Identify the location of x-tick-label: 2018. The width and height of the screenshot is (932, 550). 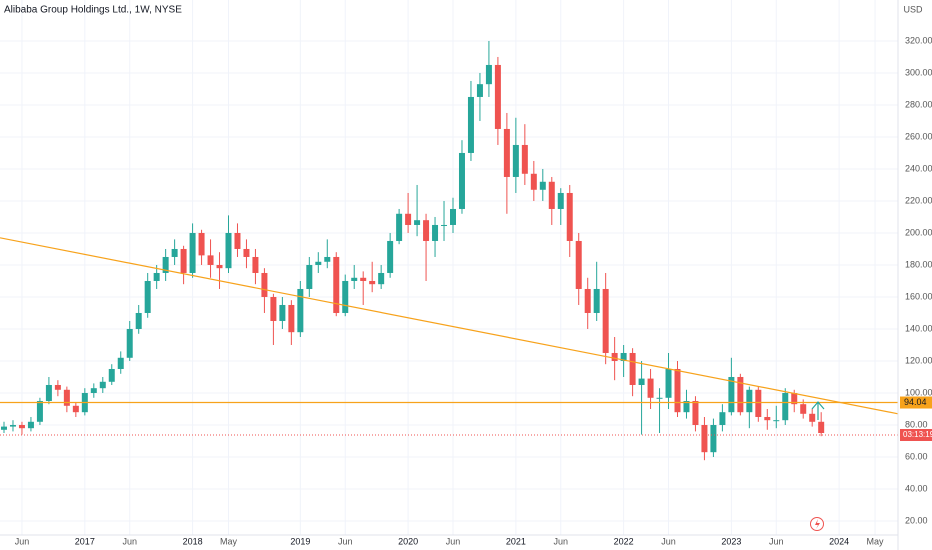
(193, 541).